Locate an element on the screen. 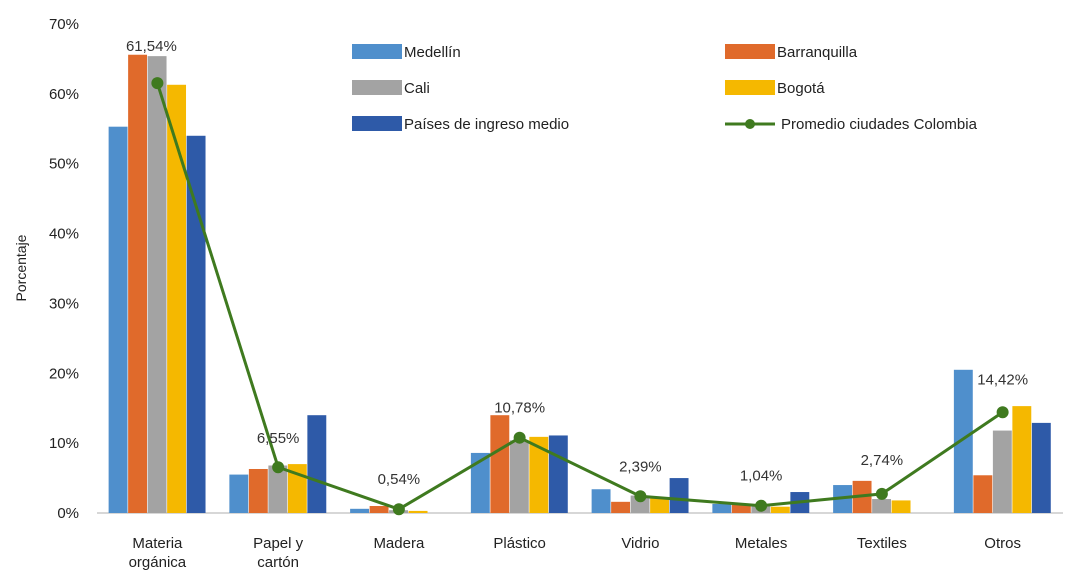  x-category-label: Materia is located at coordinates (157, 543).